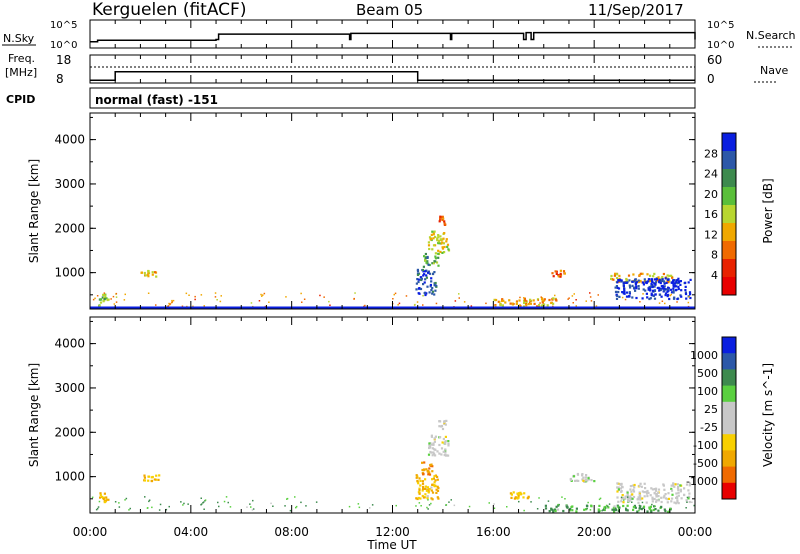  I want to click on velocity-colorbar: 1000 500 100 25 -25 -100 -500 -1000, so click(711, 418).